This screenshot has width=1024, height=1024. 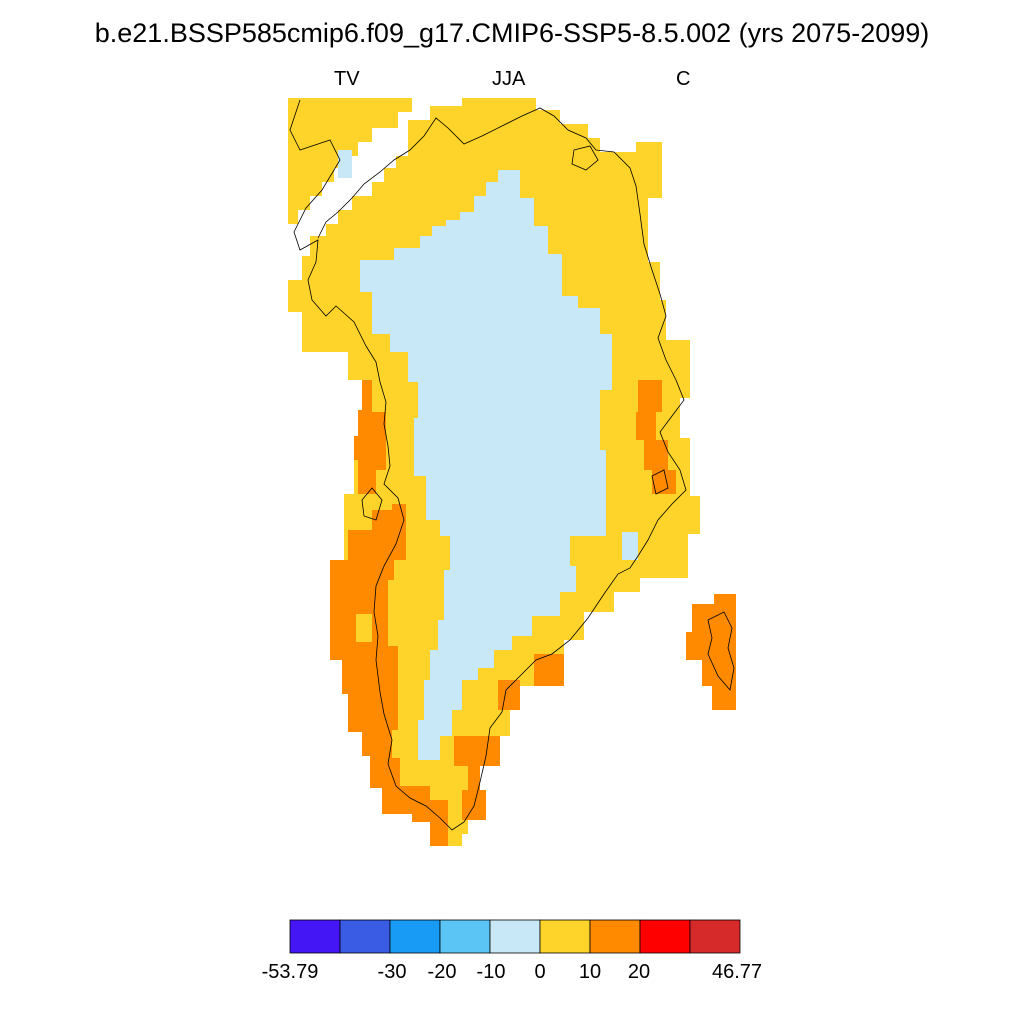 I want to click on subtitle-left: TV, so click(x=347, y=79).